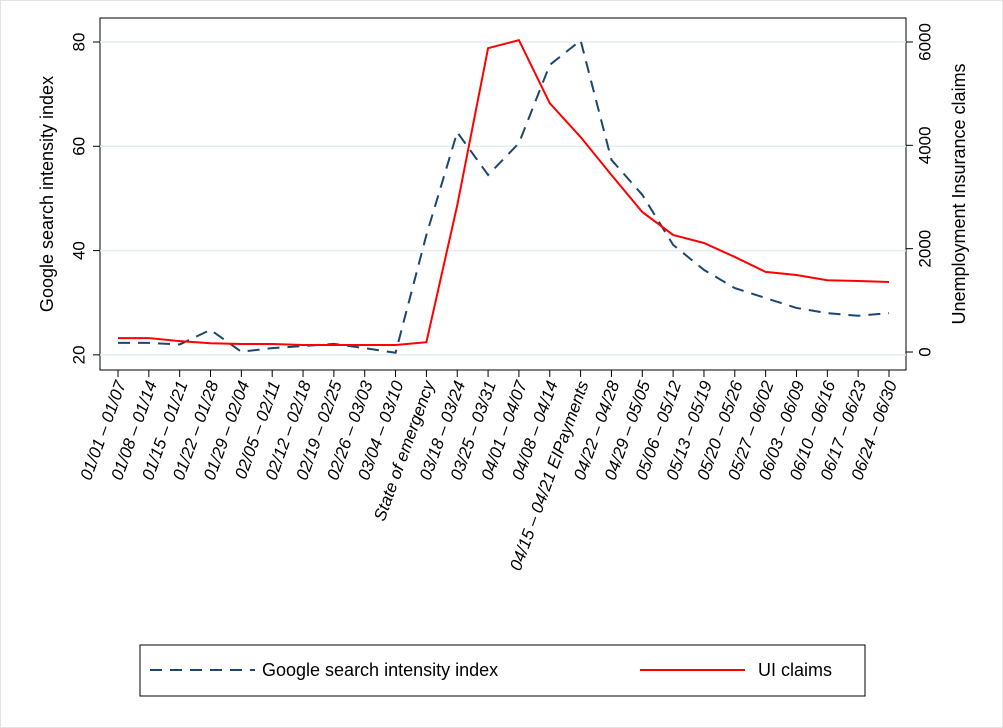 The image size is (1003, 728). I want to click on y-tick-label: 80, so click(78, 42).